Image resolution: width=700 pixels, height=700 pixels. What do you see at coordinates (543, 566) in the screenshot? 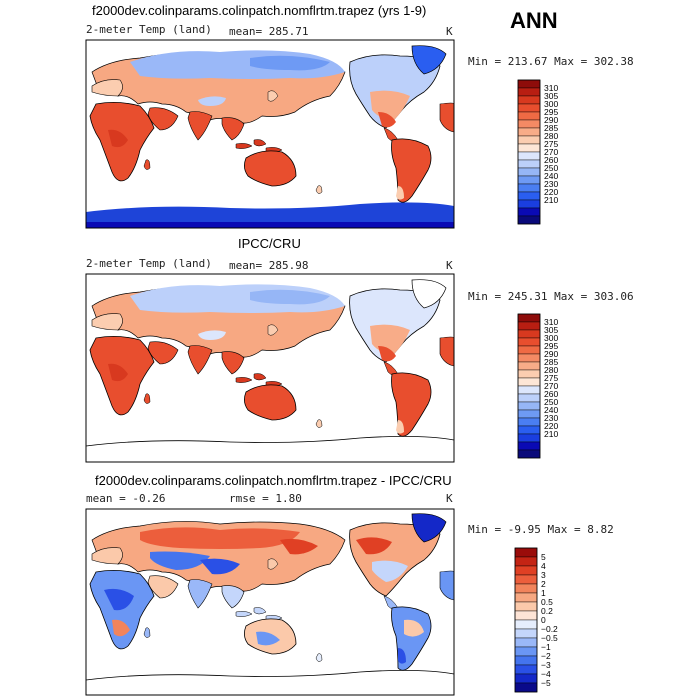
I see `panel-3-colorbar-tick-label: 4` at bounding box center [543, 566].